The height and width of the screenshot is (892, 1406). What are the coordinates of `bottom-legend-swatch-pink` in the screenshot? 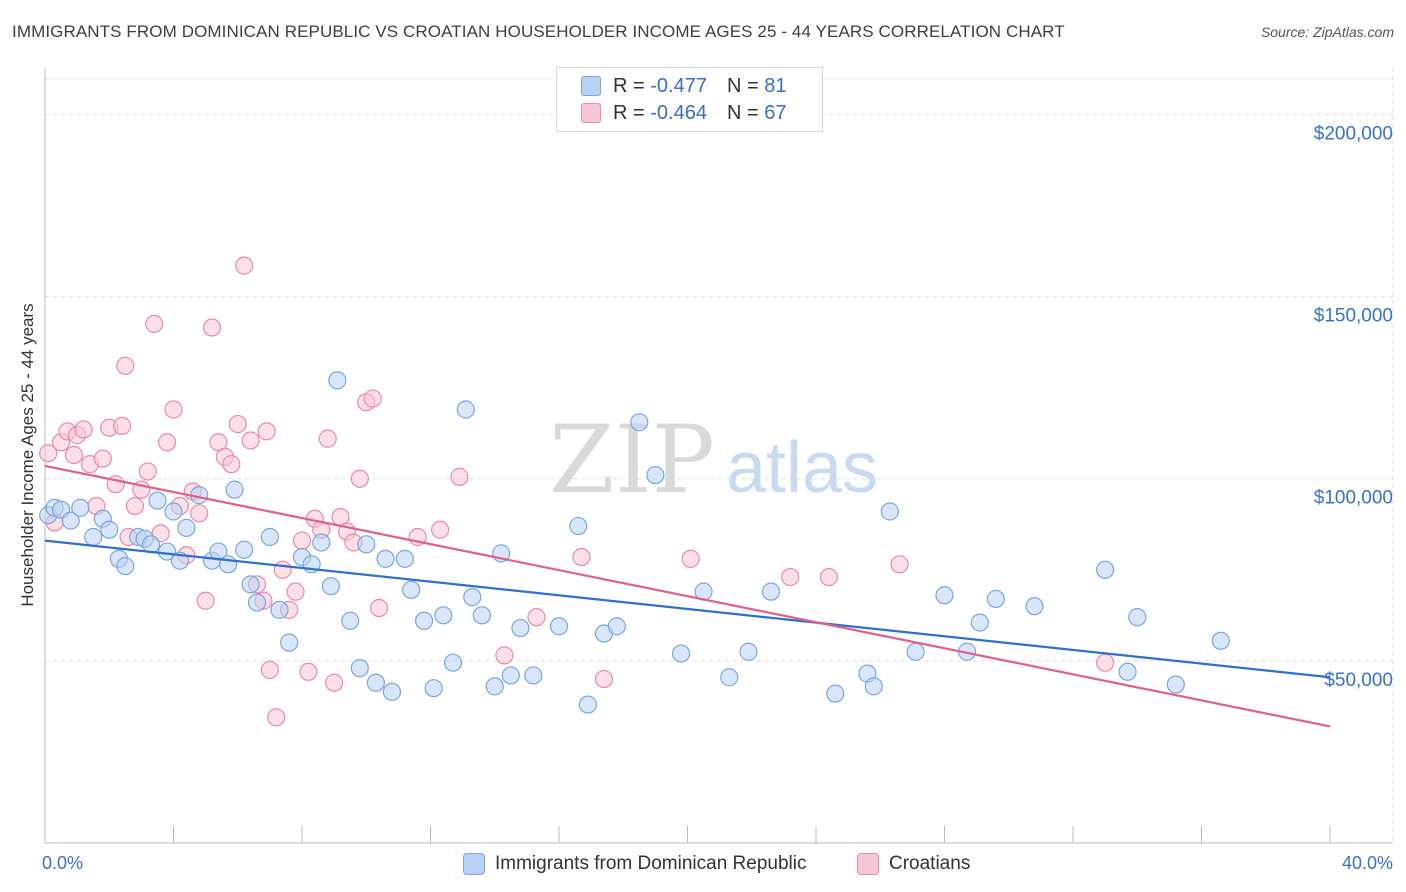 It's located at (868, 864).